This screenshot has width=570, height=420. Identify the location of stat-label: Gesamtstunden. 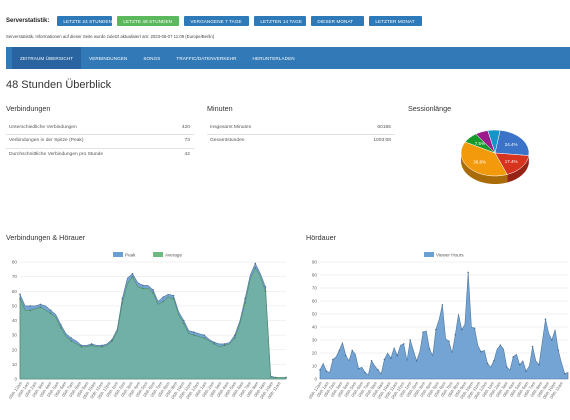
(227, 141).